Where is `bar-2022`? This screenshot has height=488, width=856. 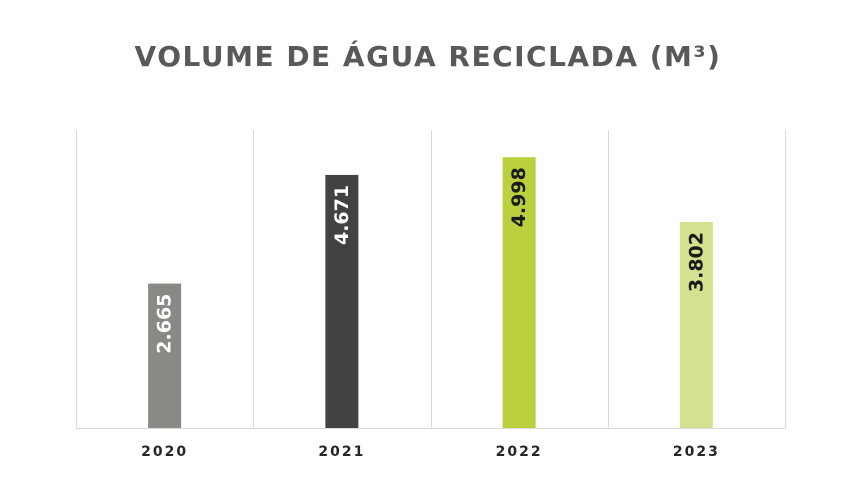 bar-2022 is located at coordinates (519, 292).